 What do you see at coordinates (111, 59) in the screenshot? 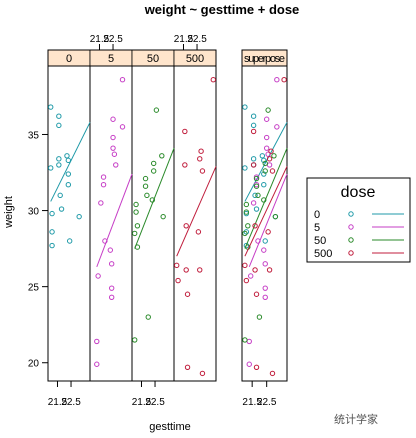
I see `strip-label-5: 5` at bounding box center [111, 59].